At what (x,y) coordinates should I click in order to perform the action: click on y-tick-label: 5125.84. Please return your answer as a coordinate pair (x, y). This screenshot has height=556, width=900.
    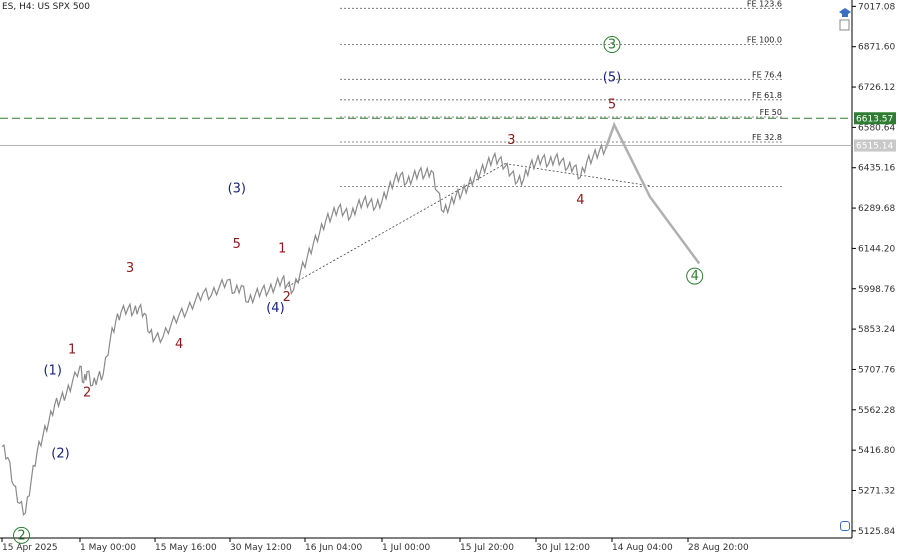
    Looking at the image, I should click on (876, 532).